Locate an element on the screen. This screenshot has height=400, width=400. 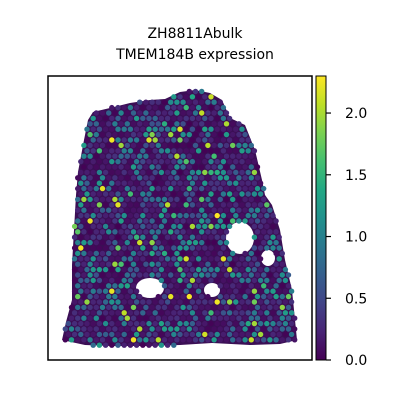
colorbar-frame is located at coordinates (321, 218).